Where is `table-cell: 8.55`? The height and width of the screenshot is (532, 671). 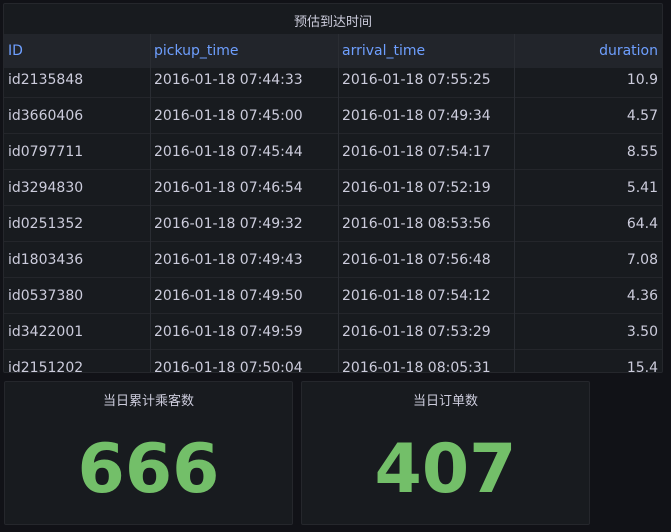 table-cell: 8.55 is located at coordinates (642, 152).